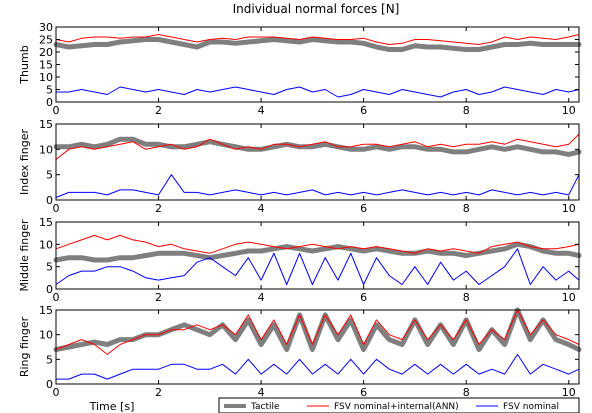 The image size is (592, 413). Describe the element at coordinates (46, 27) in the screenshot. I see `y-tick-label: 30` at that location.